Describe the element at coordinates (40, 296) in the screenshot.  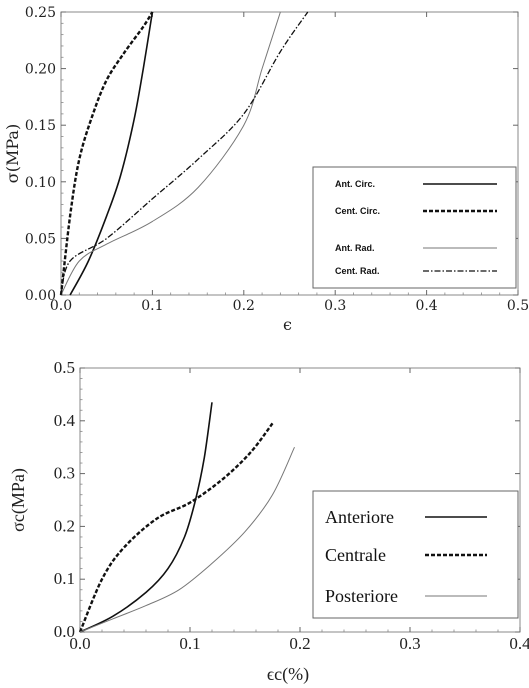
I see `y-tick-label: 0.00` at that location.